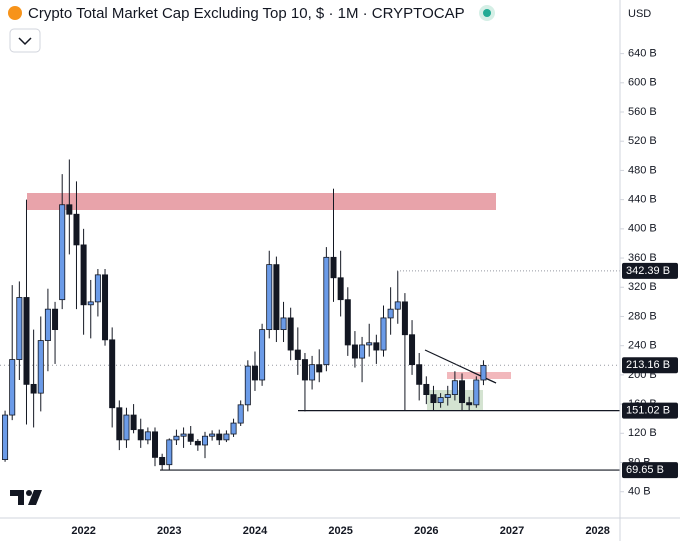 Image resolution: width=680 pixels, height=541 pixels. What do you see at coordinates (340, 531) in the screenshot?
I see `x-tick-label: 2025` at bounding box center [340, 531].